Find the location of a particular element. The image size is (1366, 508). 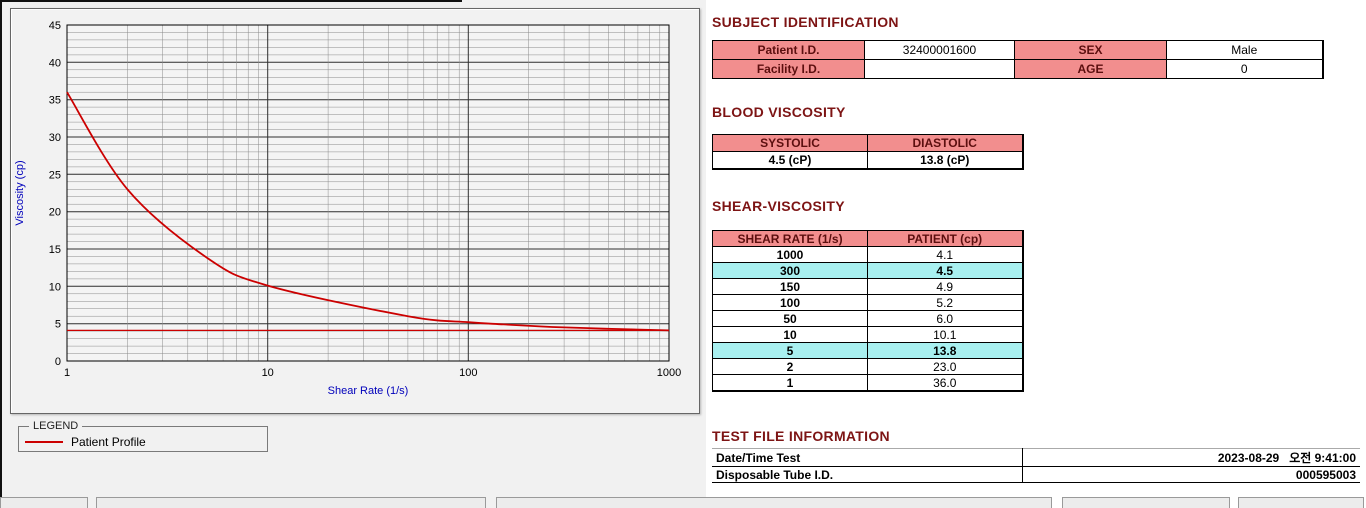

shear-rate-header-cell: SHEAR RATE (1/s) is located at coordinates (790, 238).